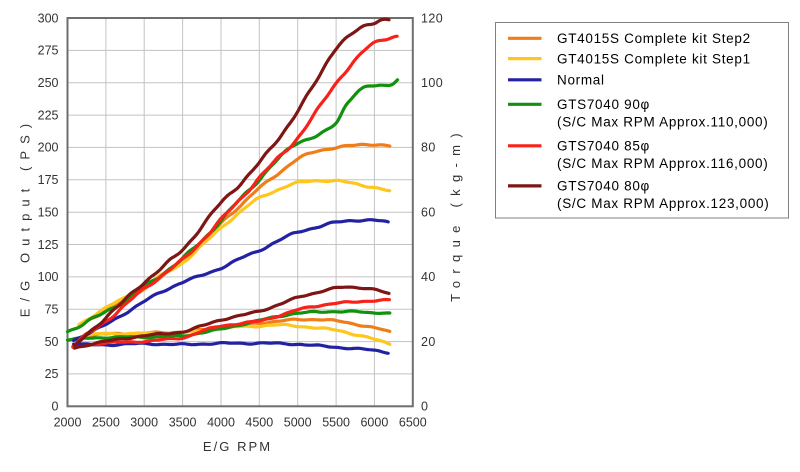 The height and width of the screenshot is (472, 800). What do you see at coordinates (259, 423) in the screenshot?
I see `svg-text: 4500` at bounding box center [259, 423].